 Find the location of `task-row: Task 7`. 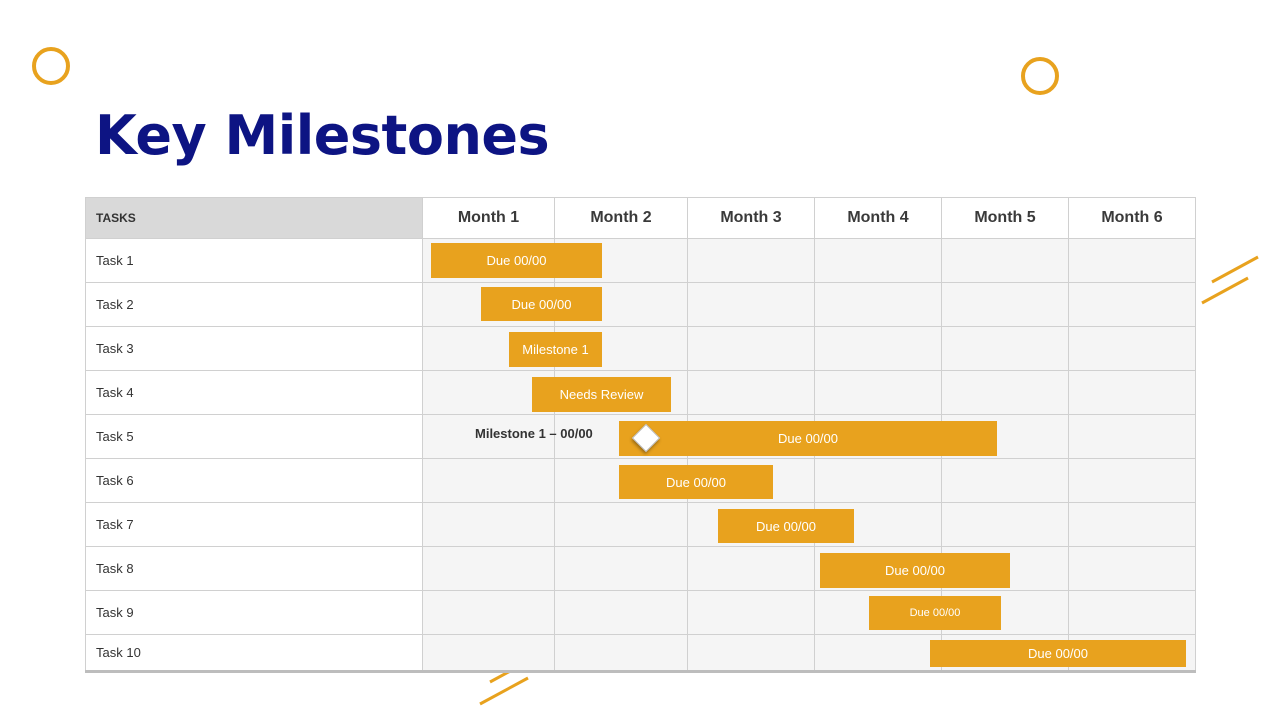

task-row: Task 7 is located at coordinates (640, 524).